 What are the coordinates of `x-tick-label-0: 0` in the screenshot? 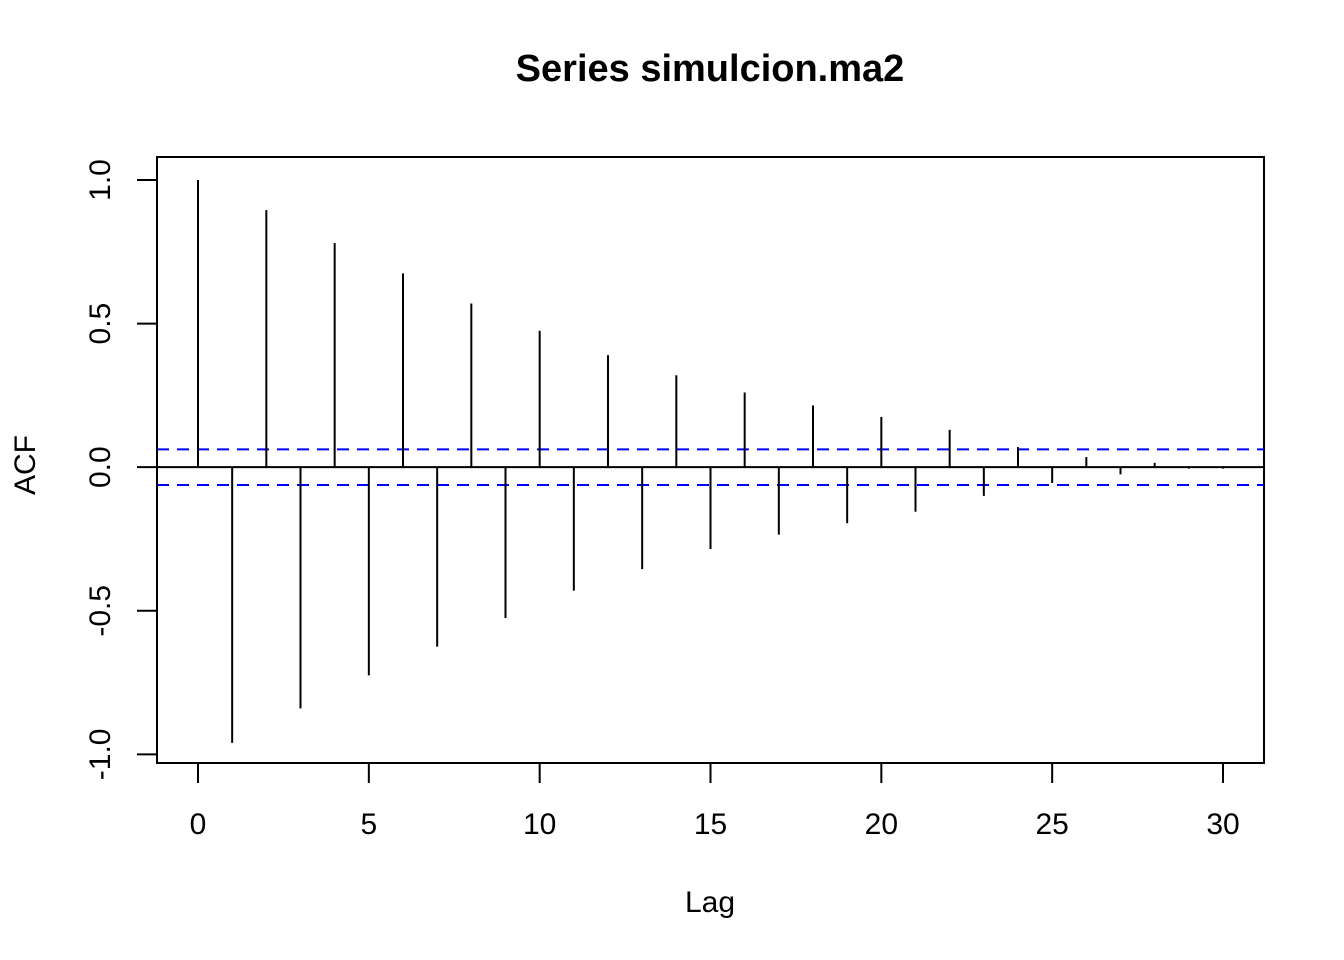 It's located at (198, 824).